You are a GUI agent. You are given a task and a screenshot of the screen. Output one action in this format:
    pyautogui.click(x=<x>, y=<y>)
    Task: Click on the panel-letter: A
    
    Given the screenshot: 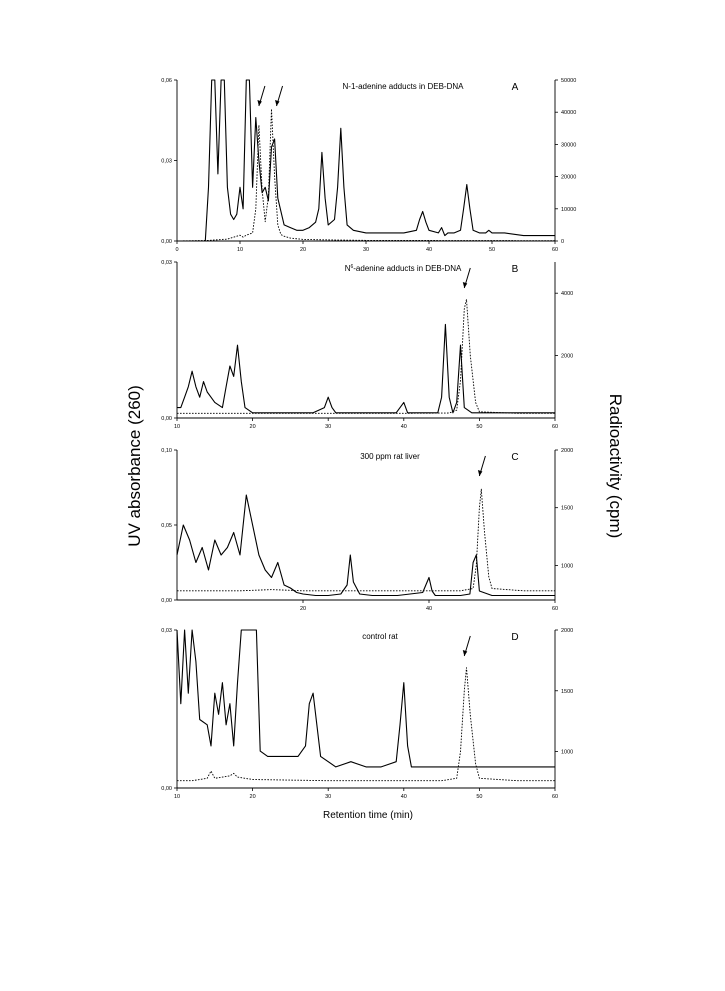 What is the action you would take?
    pyautogui.click(x=515, y=87)
    